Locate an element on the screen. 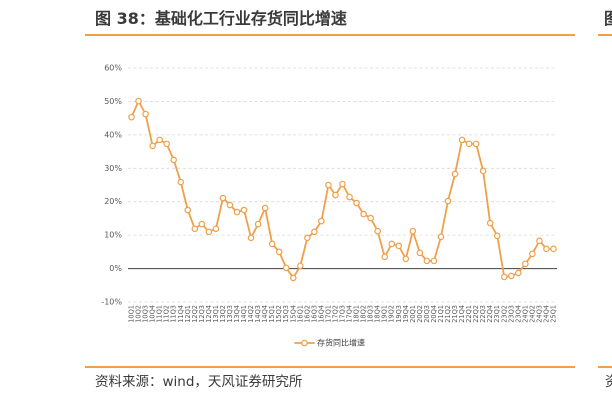 This screenshot has height=400, width=612. point-17Q2 is located at coordinates (335, 195).